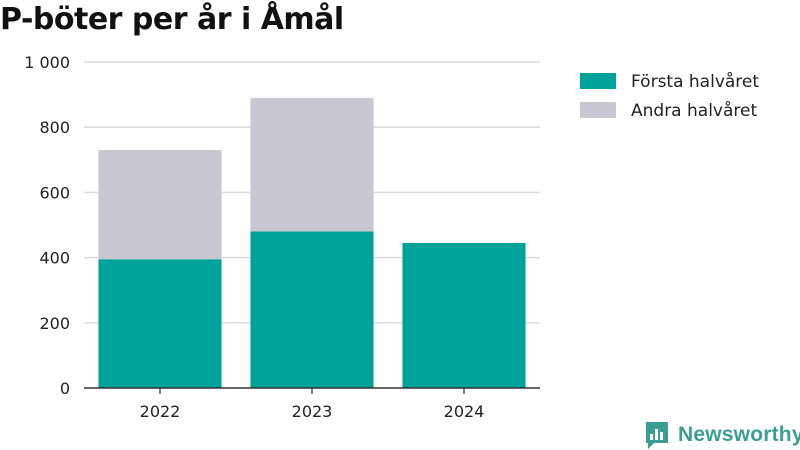 Image resolution: width=800 pixels, height=450 pixels. I want to click on y-tick-label: 200, so click(54, 323).